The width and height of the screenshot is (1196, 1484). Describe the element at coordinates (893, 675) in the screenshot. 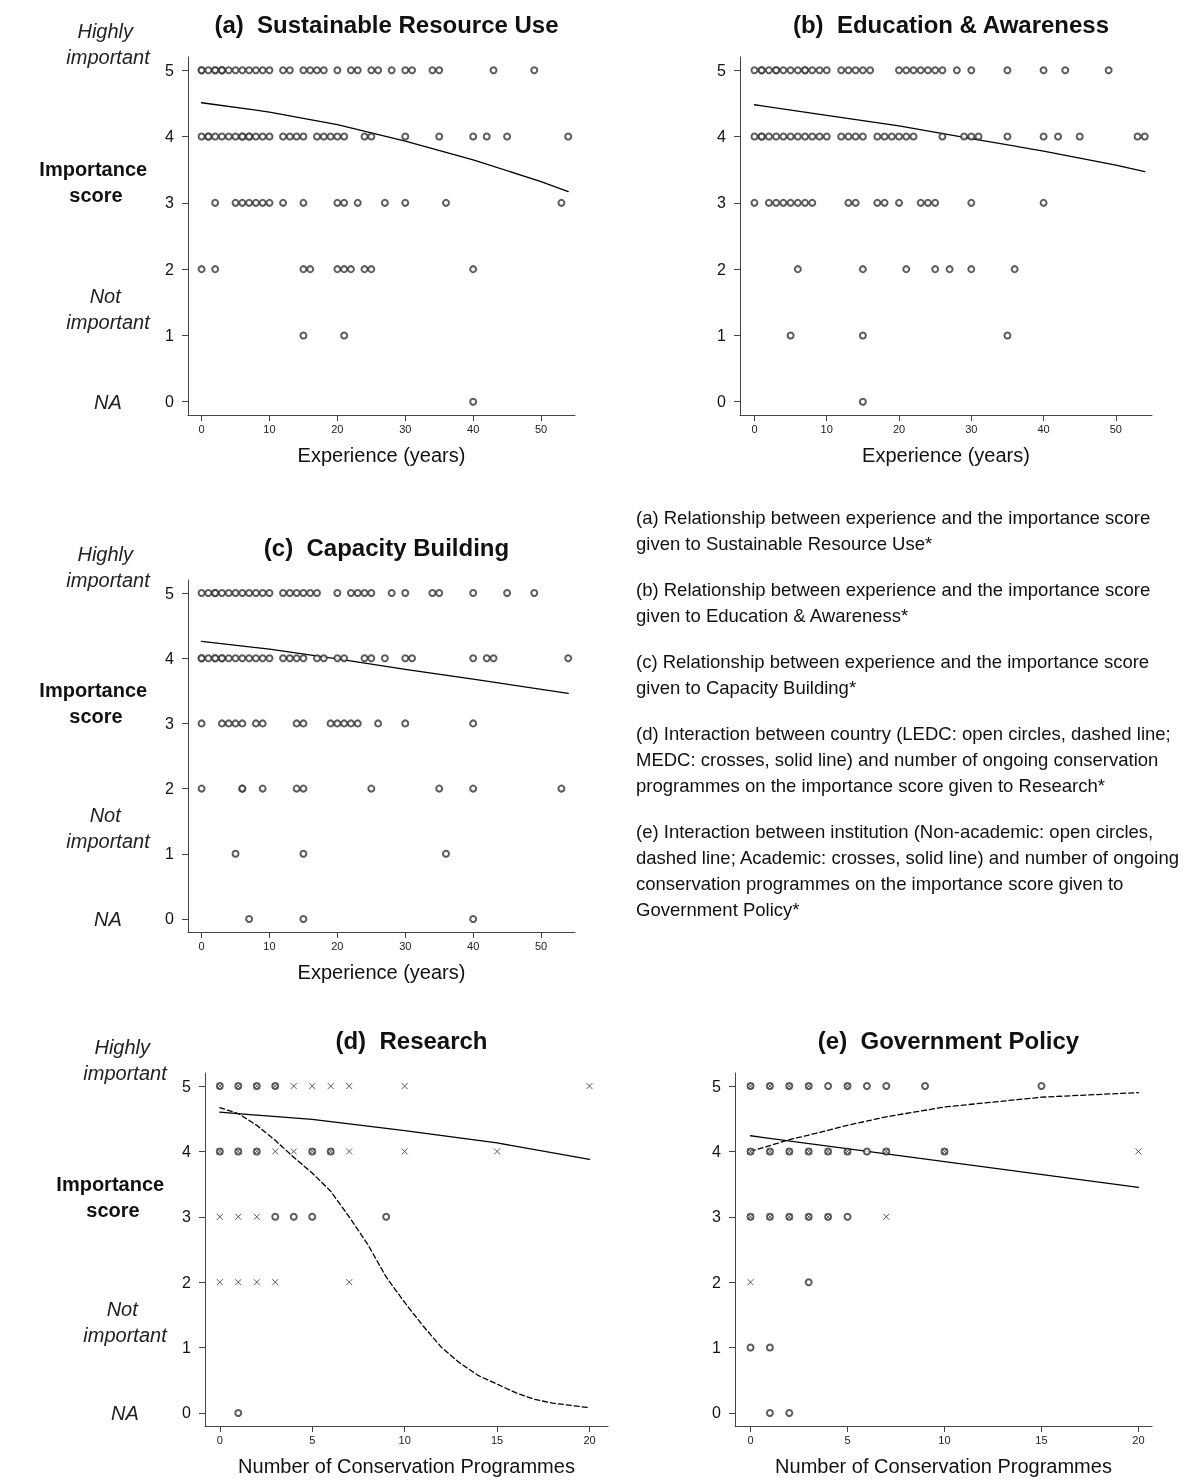

I see `text: (c) Relationship between experience and the importance score given to Capacity Building*` at that location.